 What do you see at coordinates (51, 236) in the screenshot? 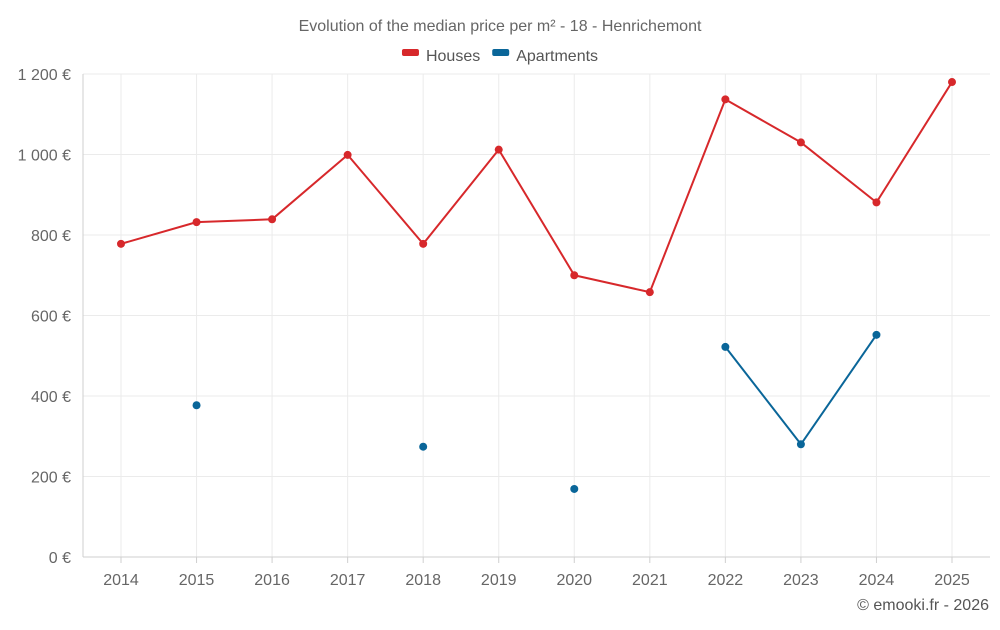
I see `y-tick-label: 800 €` at bounding box center [51, 236].